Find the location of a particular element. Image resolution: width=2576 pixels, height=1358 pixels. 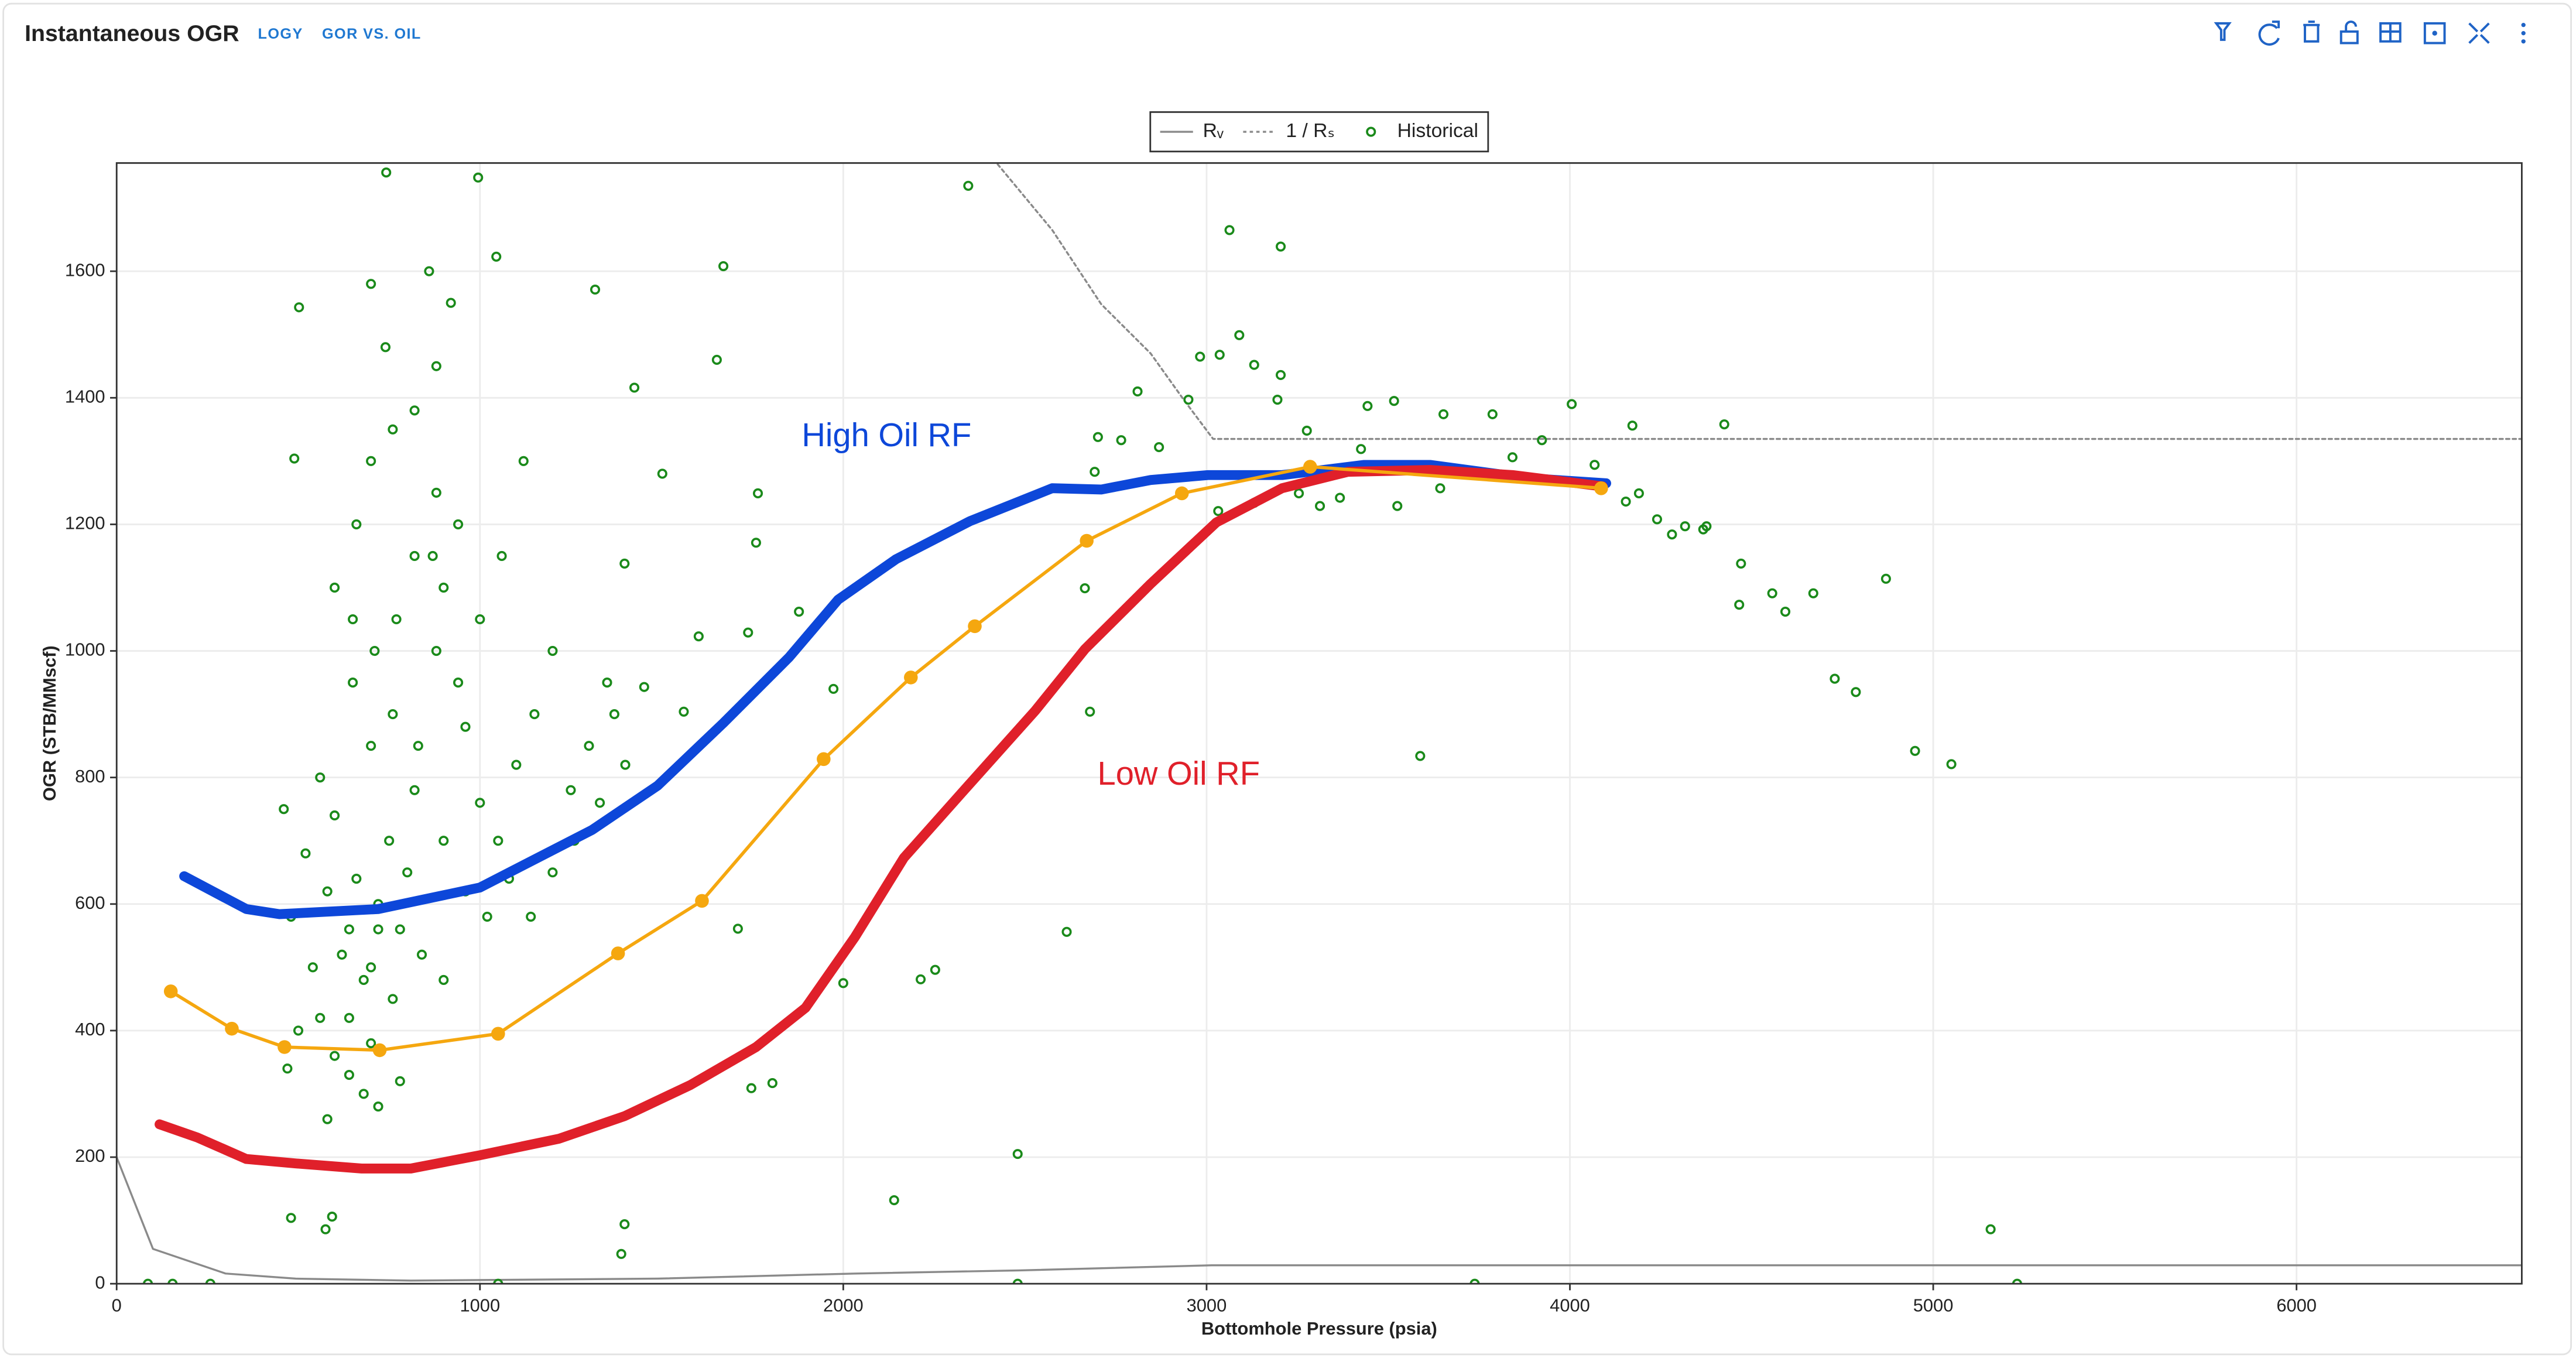

y-tick-label: 1000 is located at coordinates (85, 649).